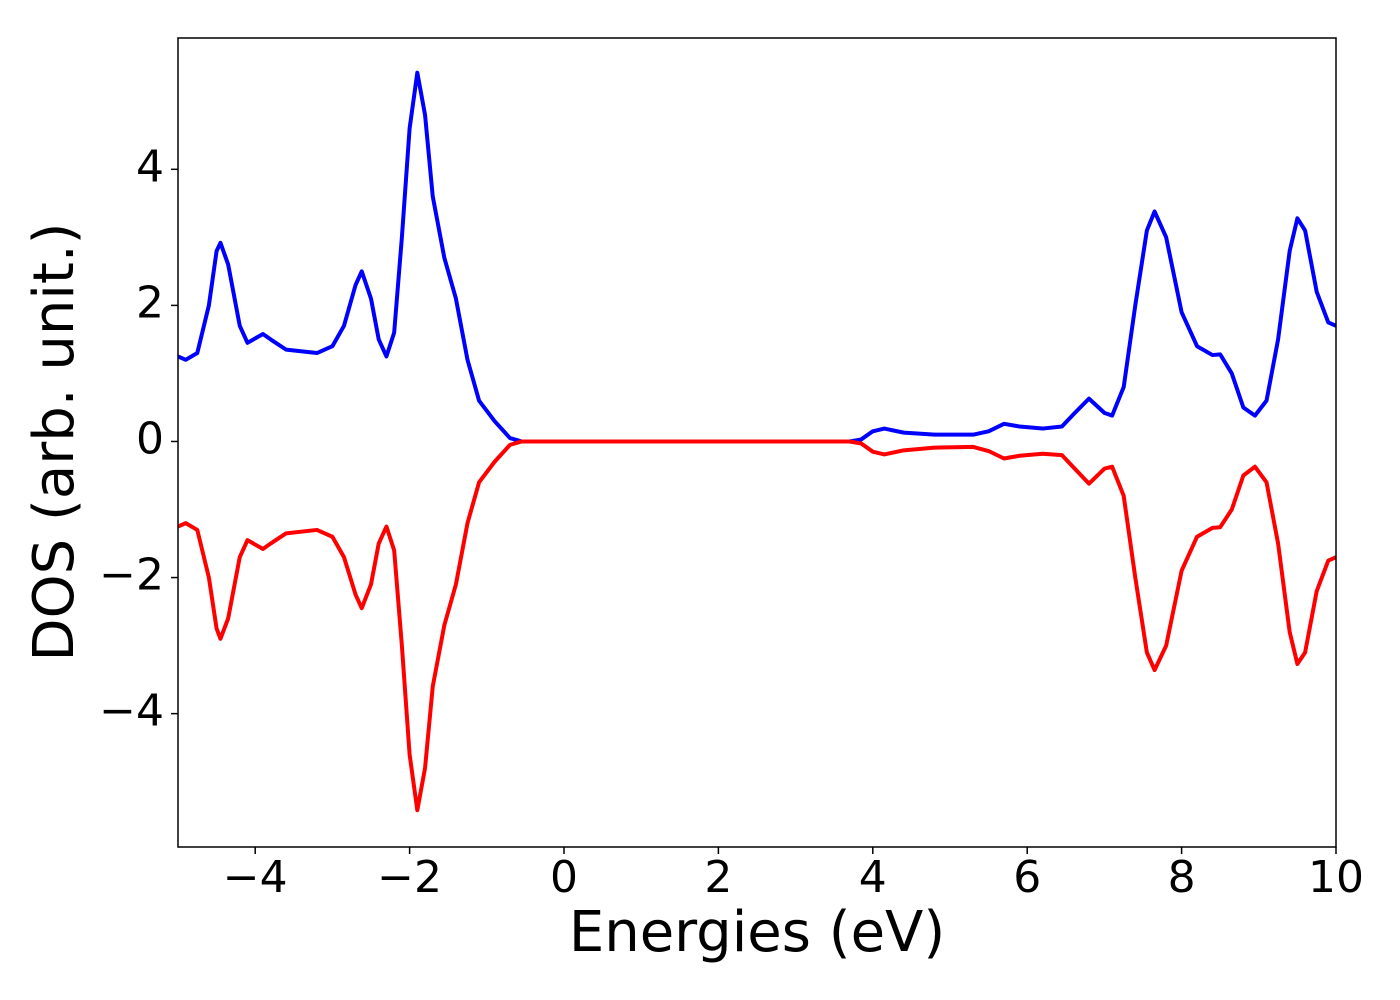 The width and height of the screenshot is (1400, 1000). I want to click on x-axis-label: Energies (eV), so click(757, 932).